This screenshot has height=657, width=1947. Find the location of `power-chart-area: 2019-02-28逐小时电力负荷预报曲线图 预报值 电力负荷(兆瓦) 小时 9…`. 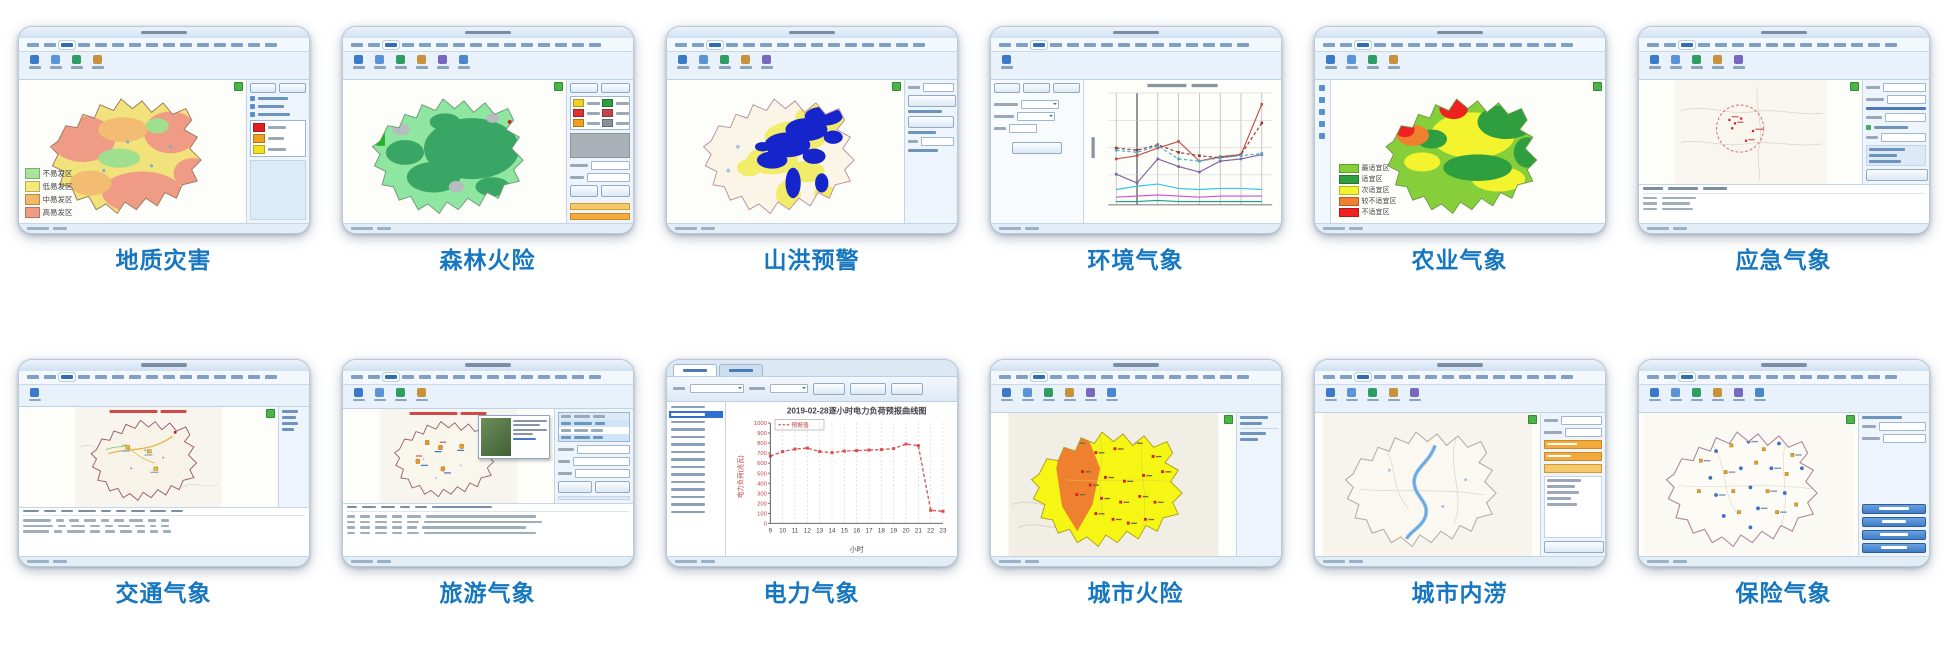

power-chart-area: 2019-02-28逐小时电力负荷预报曲线图 预报值 电力负荷(兆瓦) 小时 9… is located at coordinates (841, 478).